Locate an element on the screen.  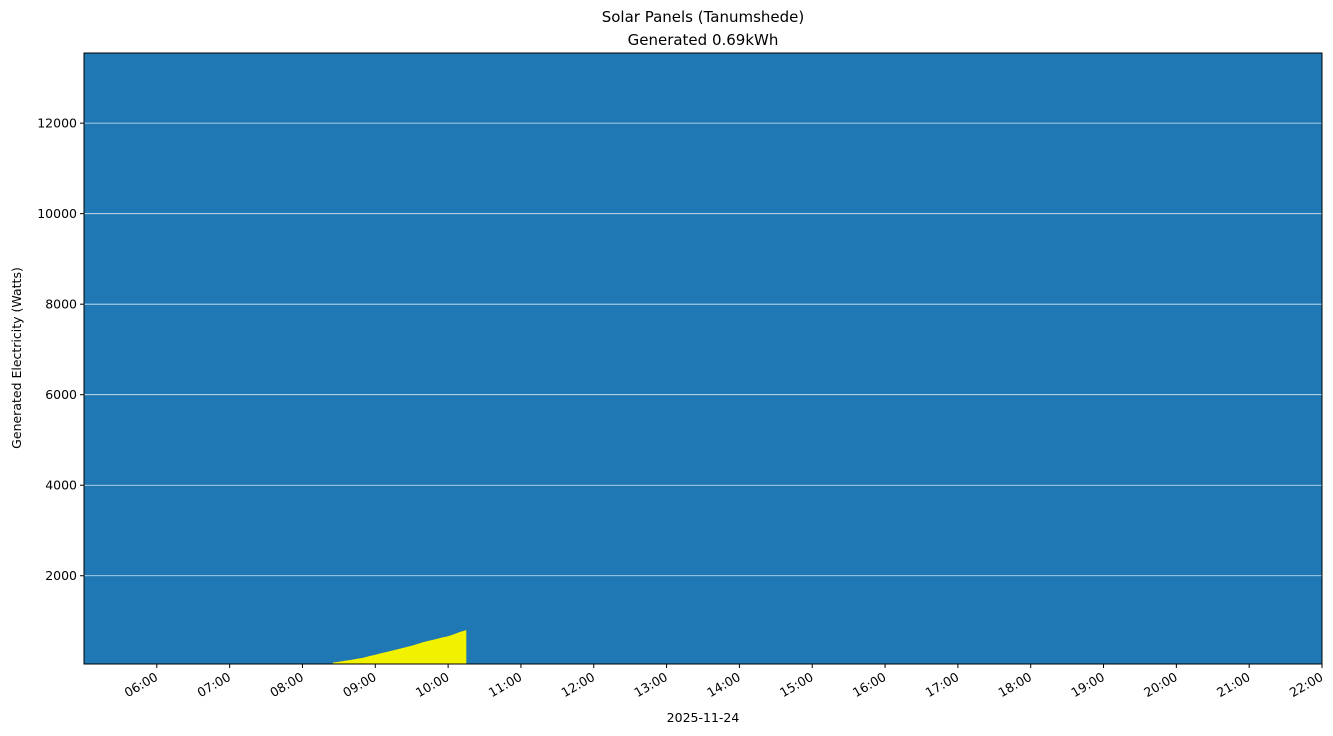
y-tick-label: 6000 is located at coordinates (61, 394).